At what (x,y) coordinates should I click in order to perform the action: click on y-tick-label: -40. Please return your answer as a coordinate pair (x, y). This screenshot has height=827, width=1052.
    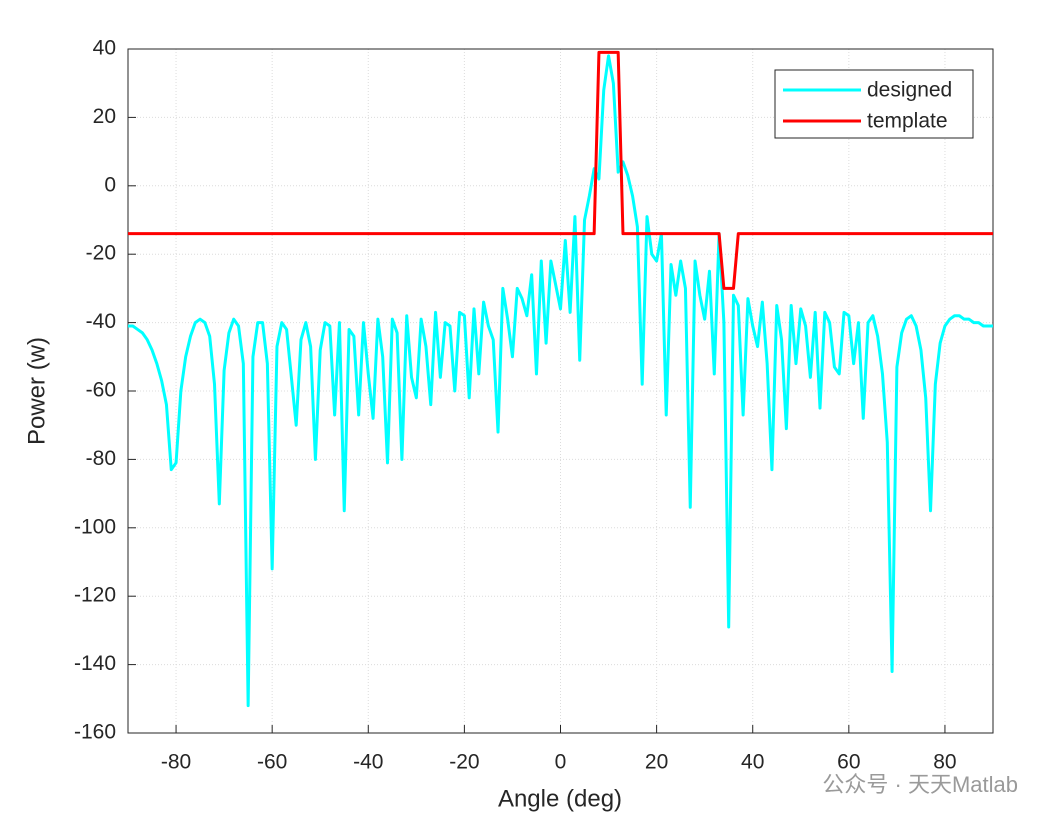
    Looking at the image, I should click on (101, 321).